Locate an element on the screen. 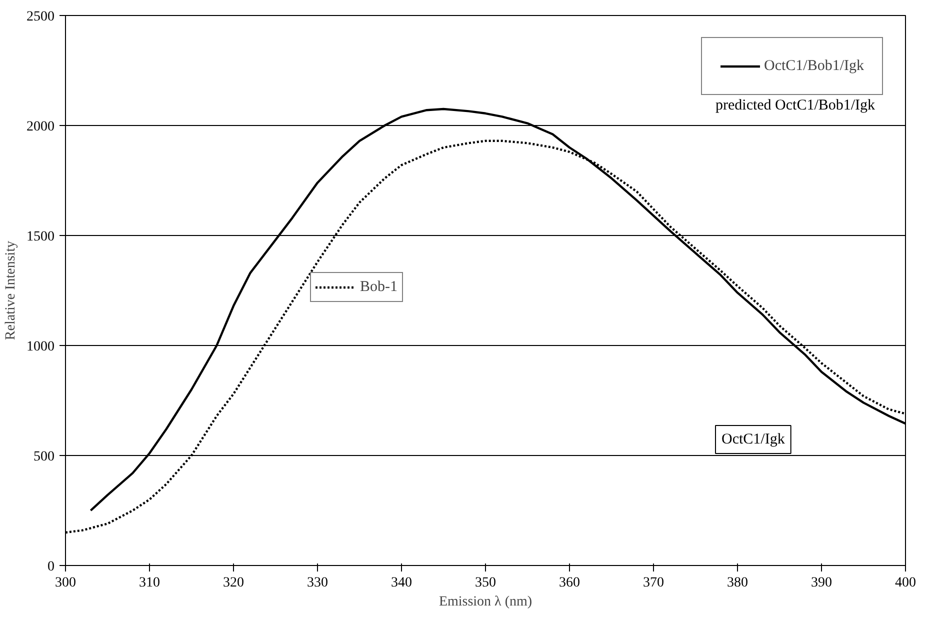 This screenshot has height=620, width=925. y-tick-label: 500 is located at coordinates (44, 457).